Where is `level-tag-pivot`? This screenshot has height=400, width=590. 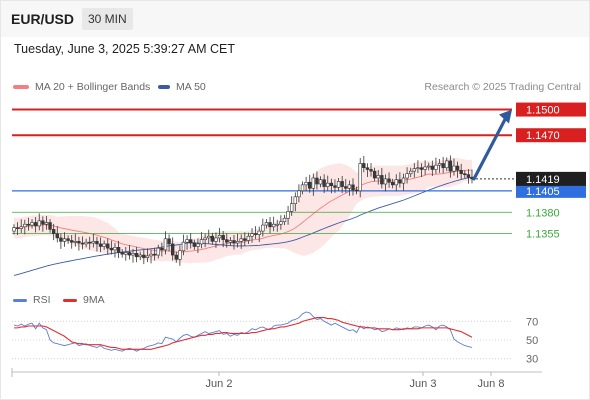
level-tag-pivot is located at coordinates (551, 190).